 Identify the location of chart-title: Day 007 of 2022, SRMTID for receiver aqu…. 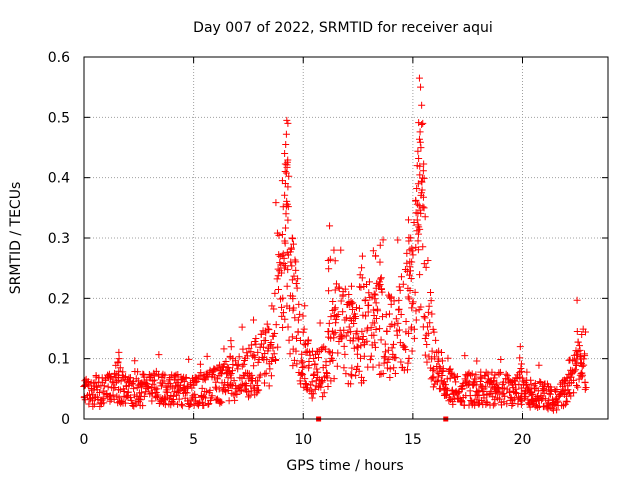
(343, 28).